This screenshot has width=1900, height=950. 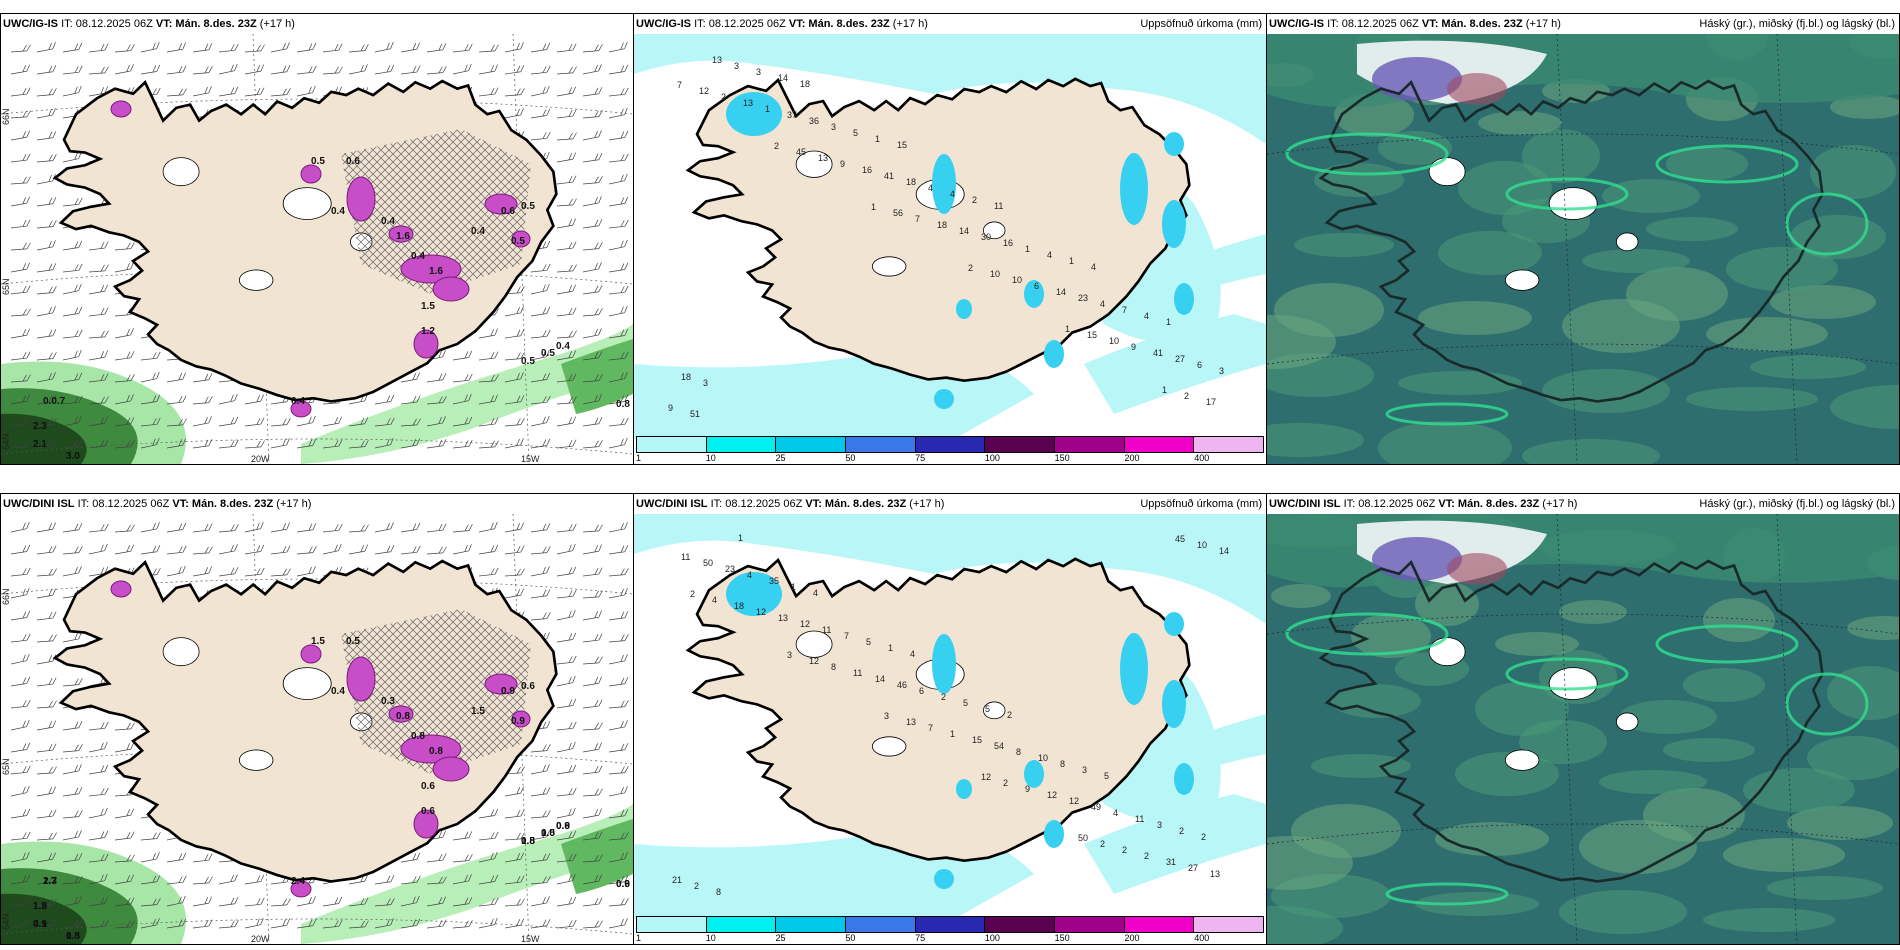 What do you see at coordinates (1096, 807) in the screenshot?
I see `precip-value: 49` at bounding box center [1096, 807].